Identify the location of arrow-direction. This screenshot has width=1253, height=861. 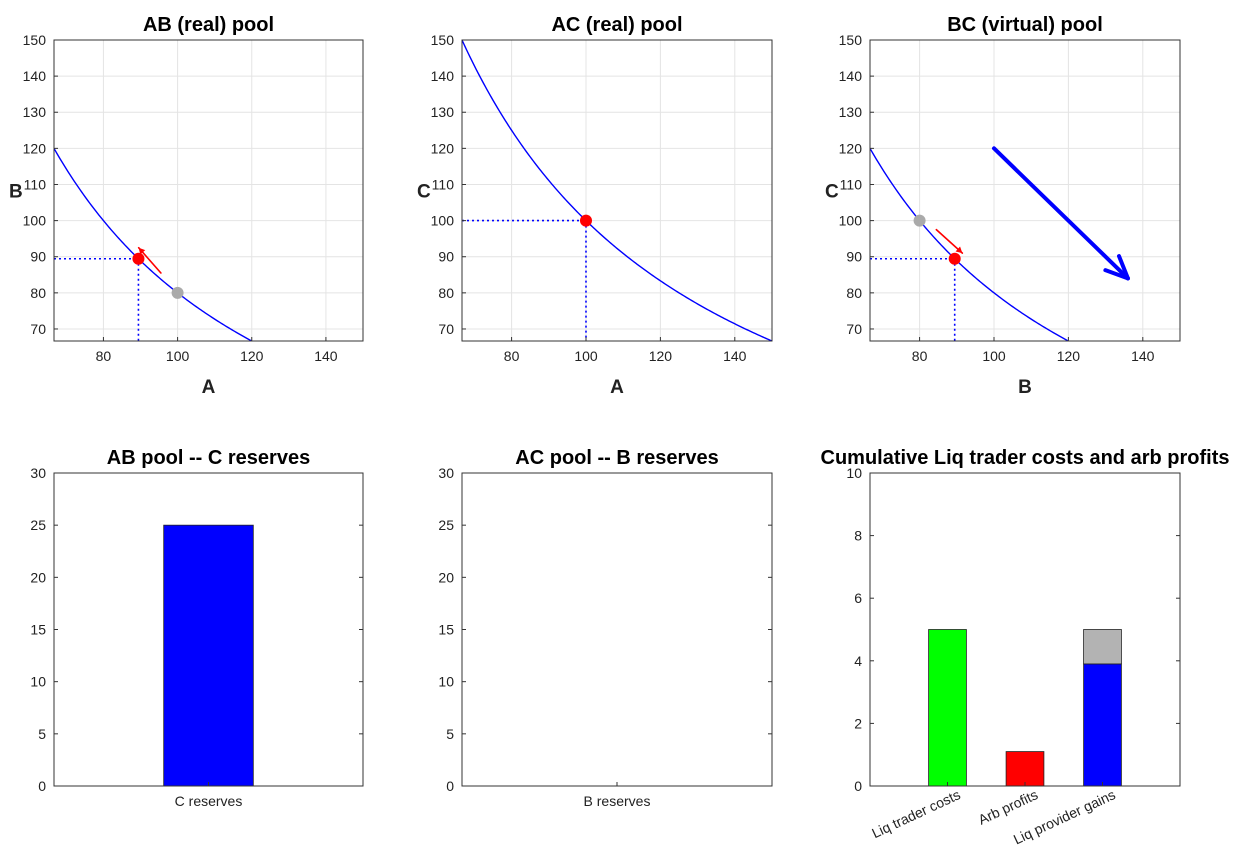
(1060, 213).